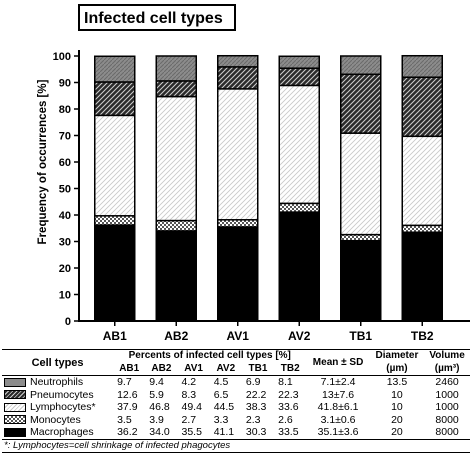 The image size is (472, 464). Describe the element at coordinates (65, 243) in the screenshot. I see `y-tick-label: 30` at that location.